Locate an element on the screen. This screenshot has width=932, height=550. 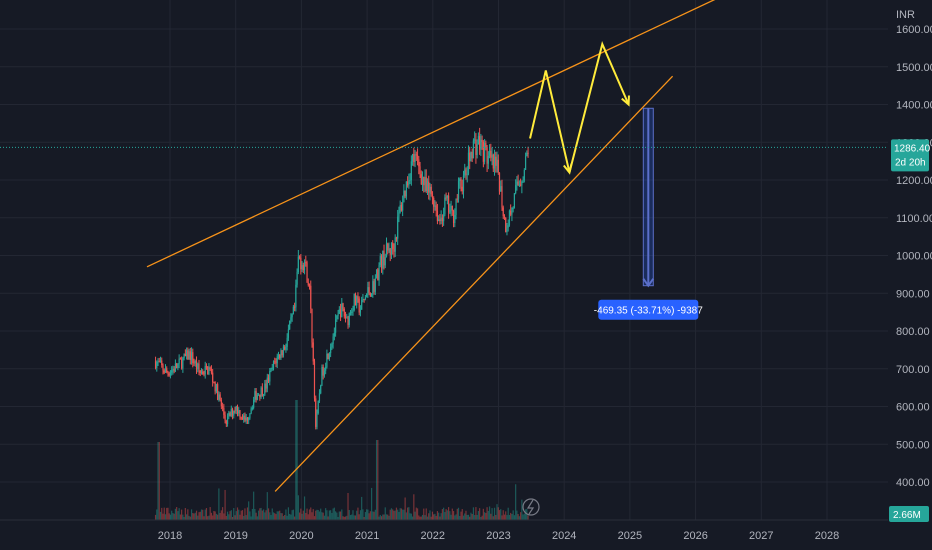
last-price-tag is located at coordinates (910, 155).